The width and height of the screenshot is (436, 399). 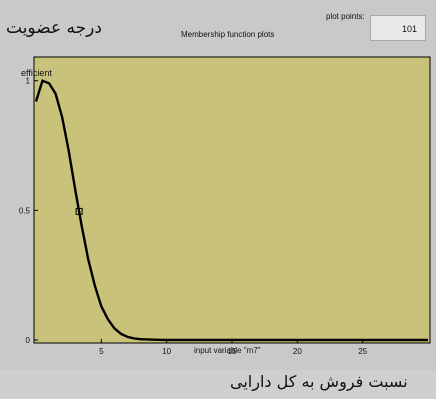 I want to click on x-tick-label: 20, so click(x=297, y=351).